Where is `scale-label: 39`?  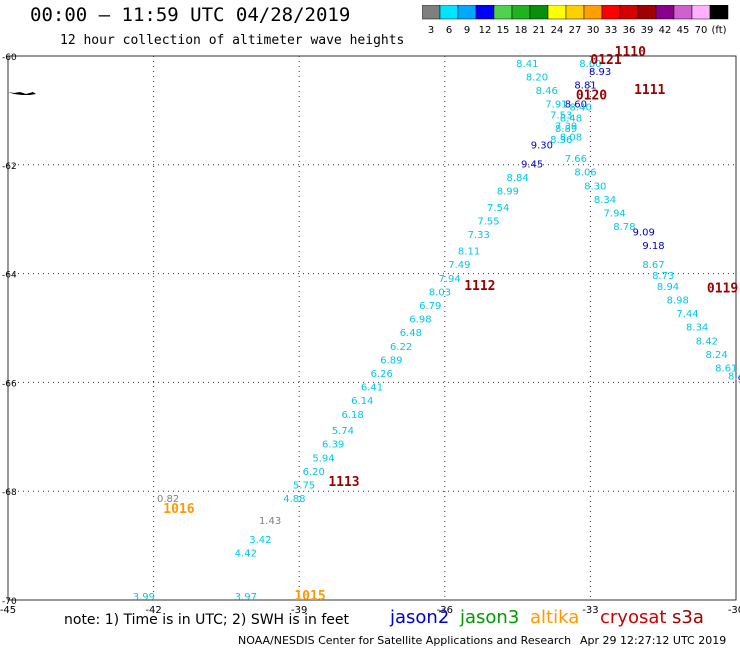 scale-label: 39 is located at coordinates (647, 30).